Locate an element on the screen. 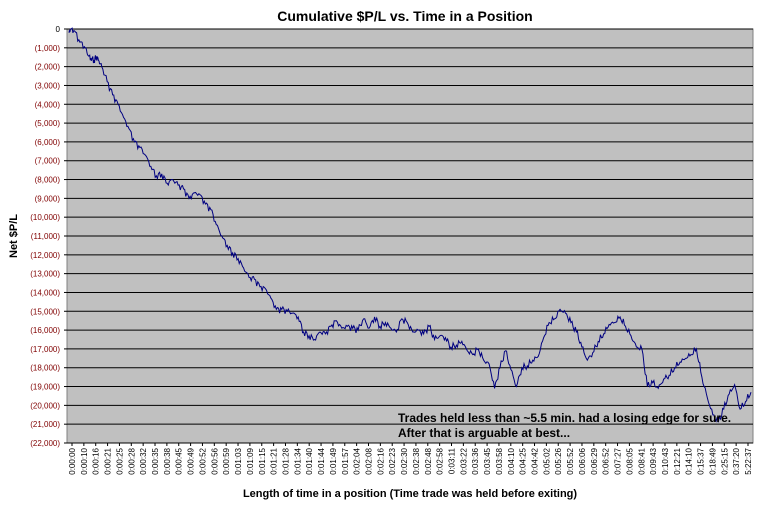 The image size is (761, 511). y-tick-label: (2,000) is located at coordinates (48, 67).